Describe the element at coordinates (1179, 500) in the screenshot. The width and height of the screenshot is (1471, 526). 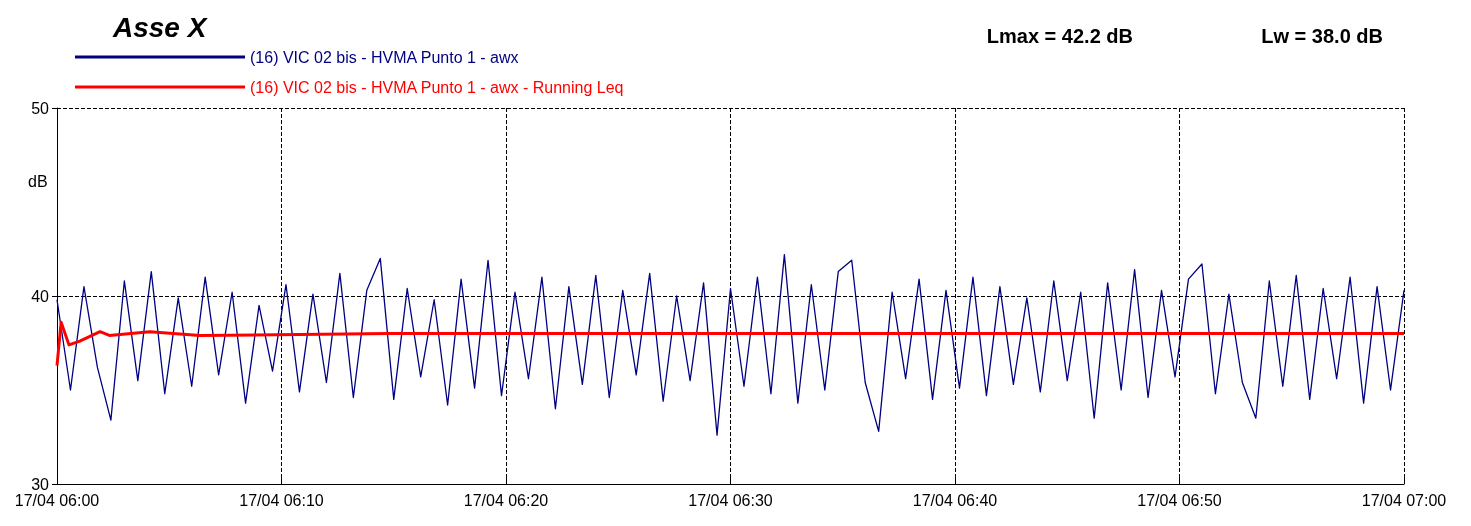
I see `x-tick-label: 17/04 06:50` at that location.